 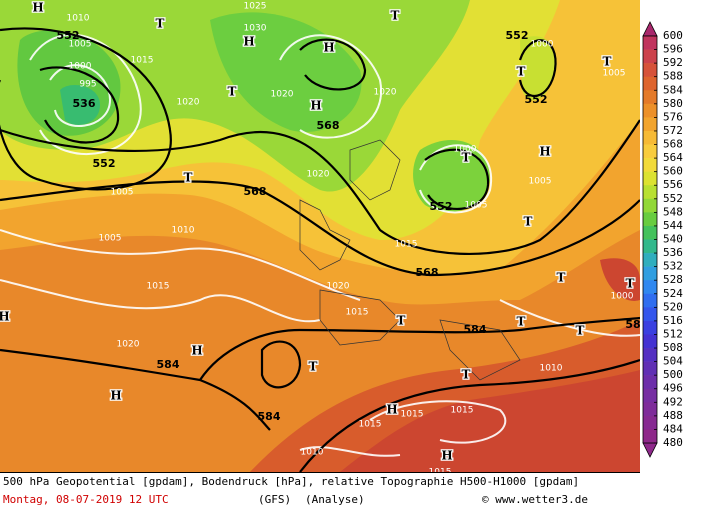 What do you see at coordinates (274, 499) in the screenshot?
I see `footer-model: (GFS)` at bounding box center [274, 499].